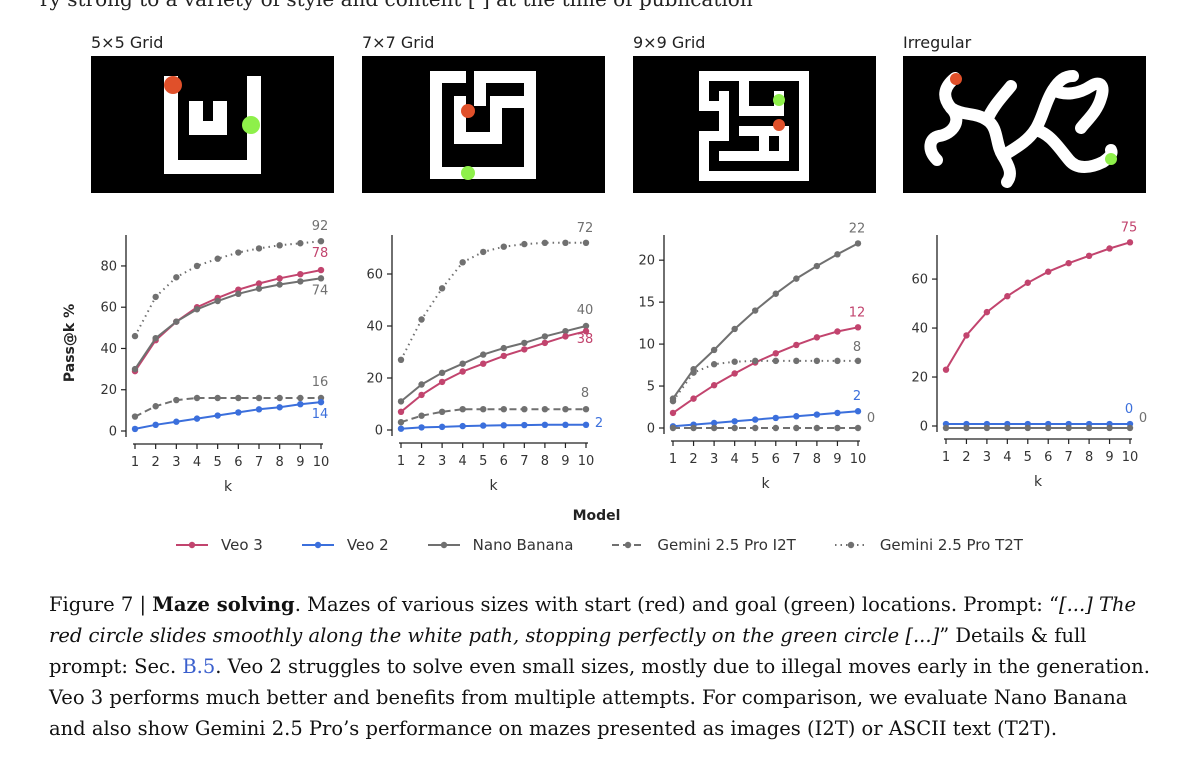  Describe the element at coordinates (568, 651) in the screenshot. I see `caption-part2: ” Details & full prompt: Sec.` at that location.